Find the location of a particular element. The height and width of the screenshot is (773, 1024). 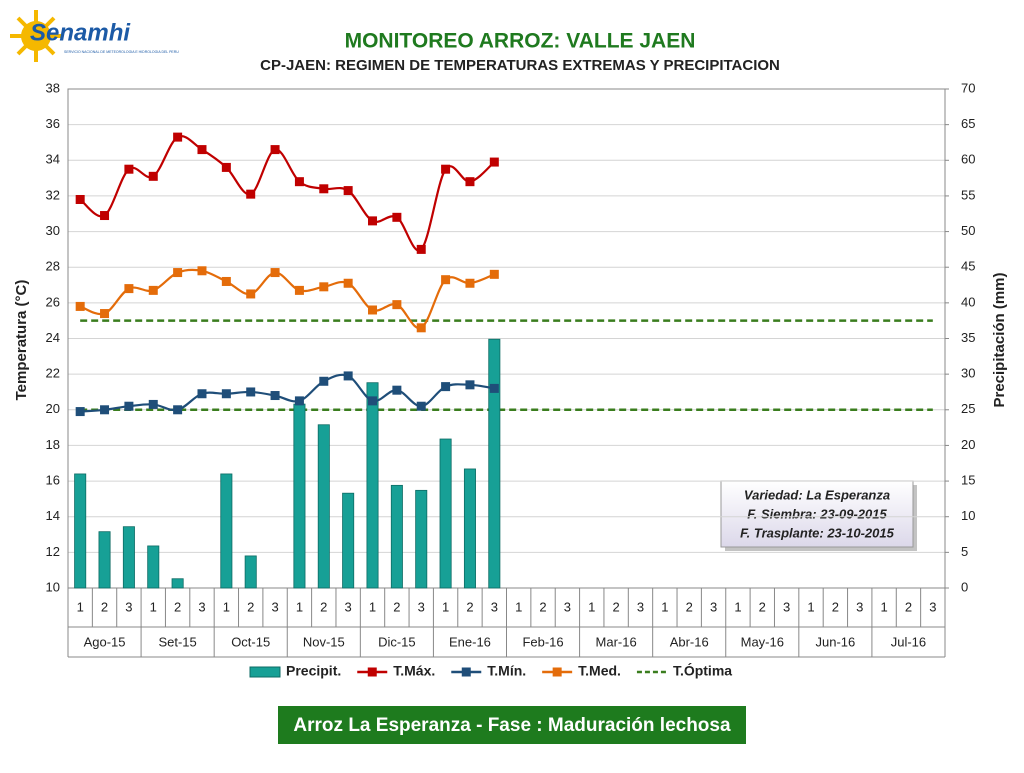

y2-tick-label: 70 is located at coordinates (968, 87).